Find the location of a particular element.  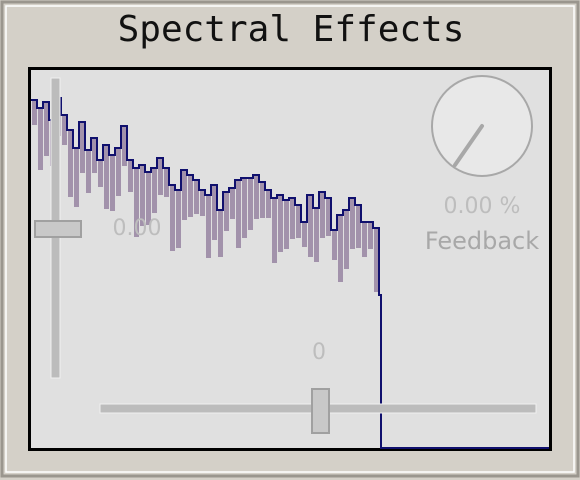

feedback-value: 0.00 % is located at coordinates (482, 206).